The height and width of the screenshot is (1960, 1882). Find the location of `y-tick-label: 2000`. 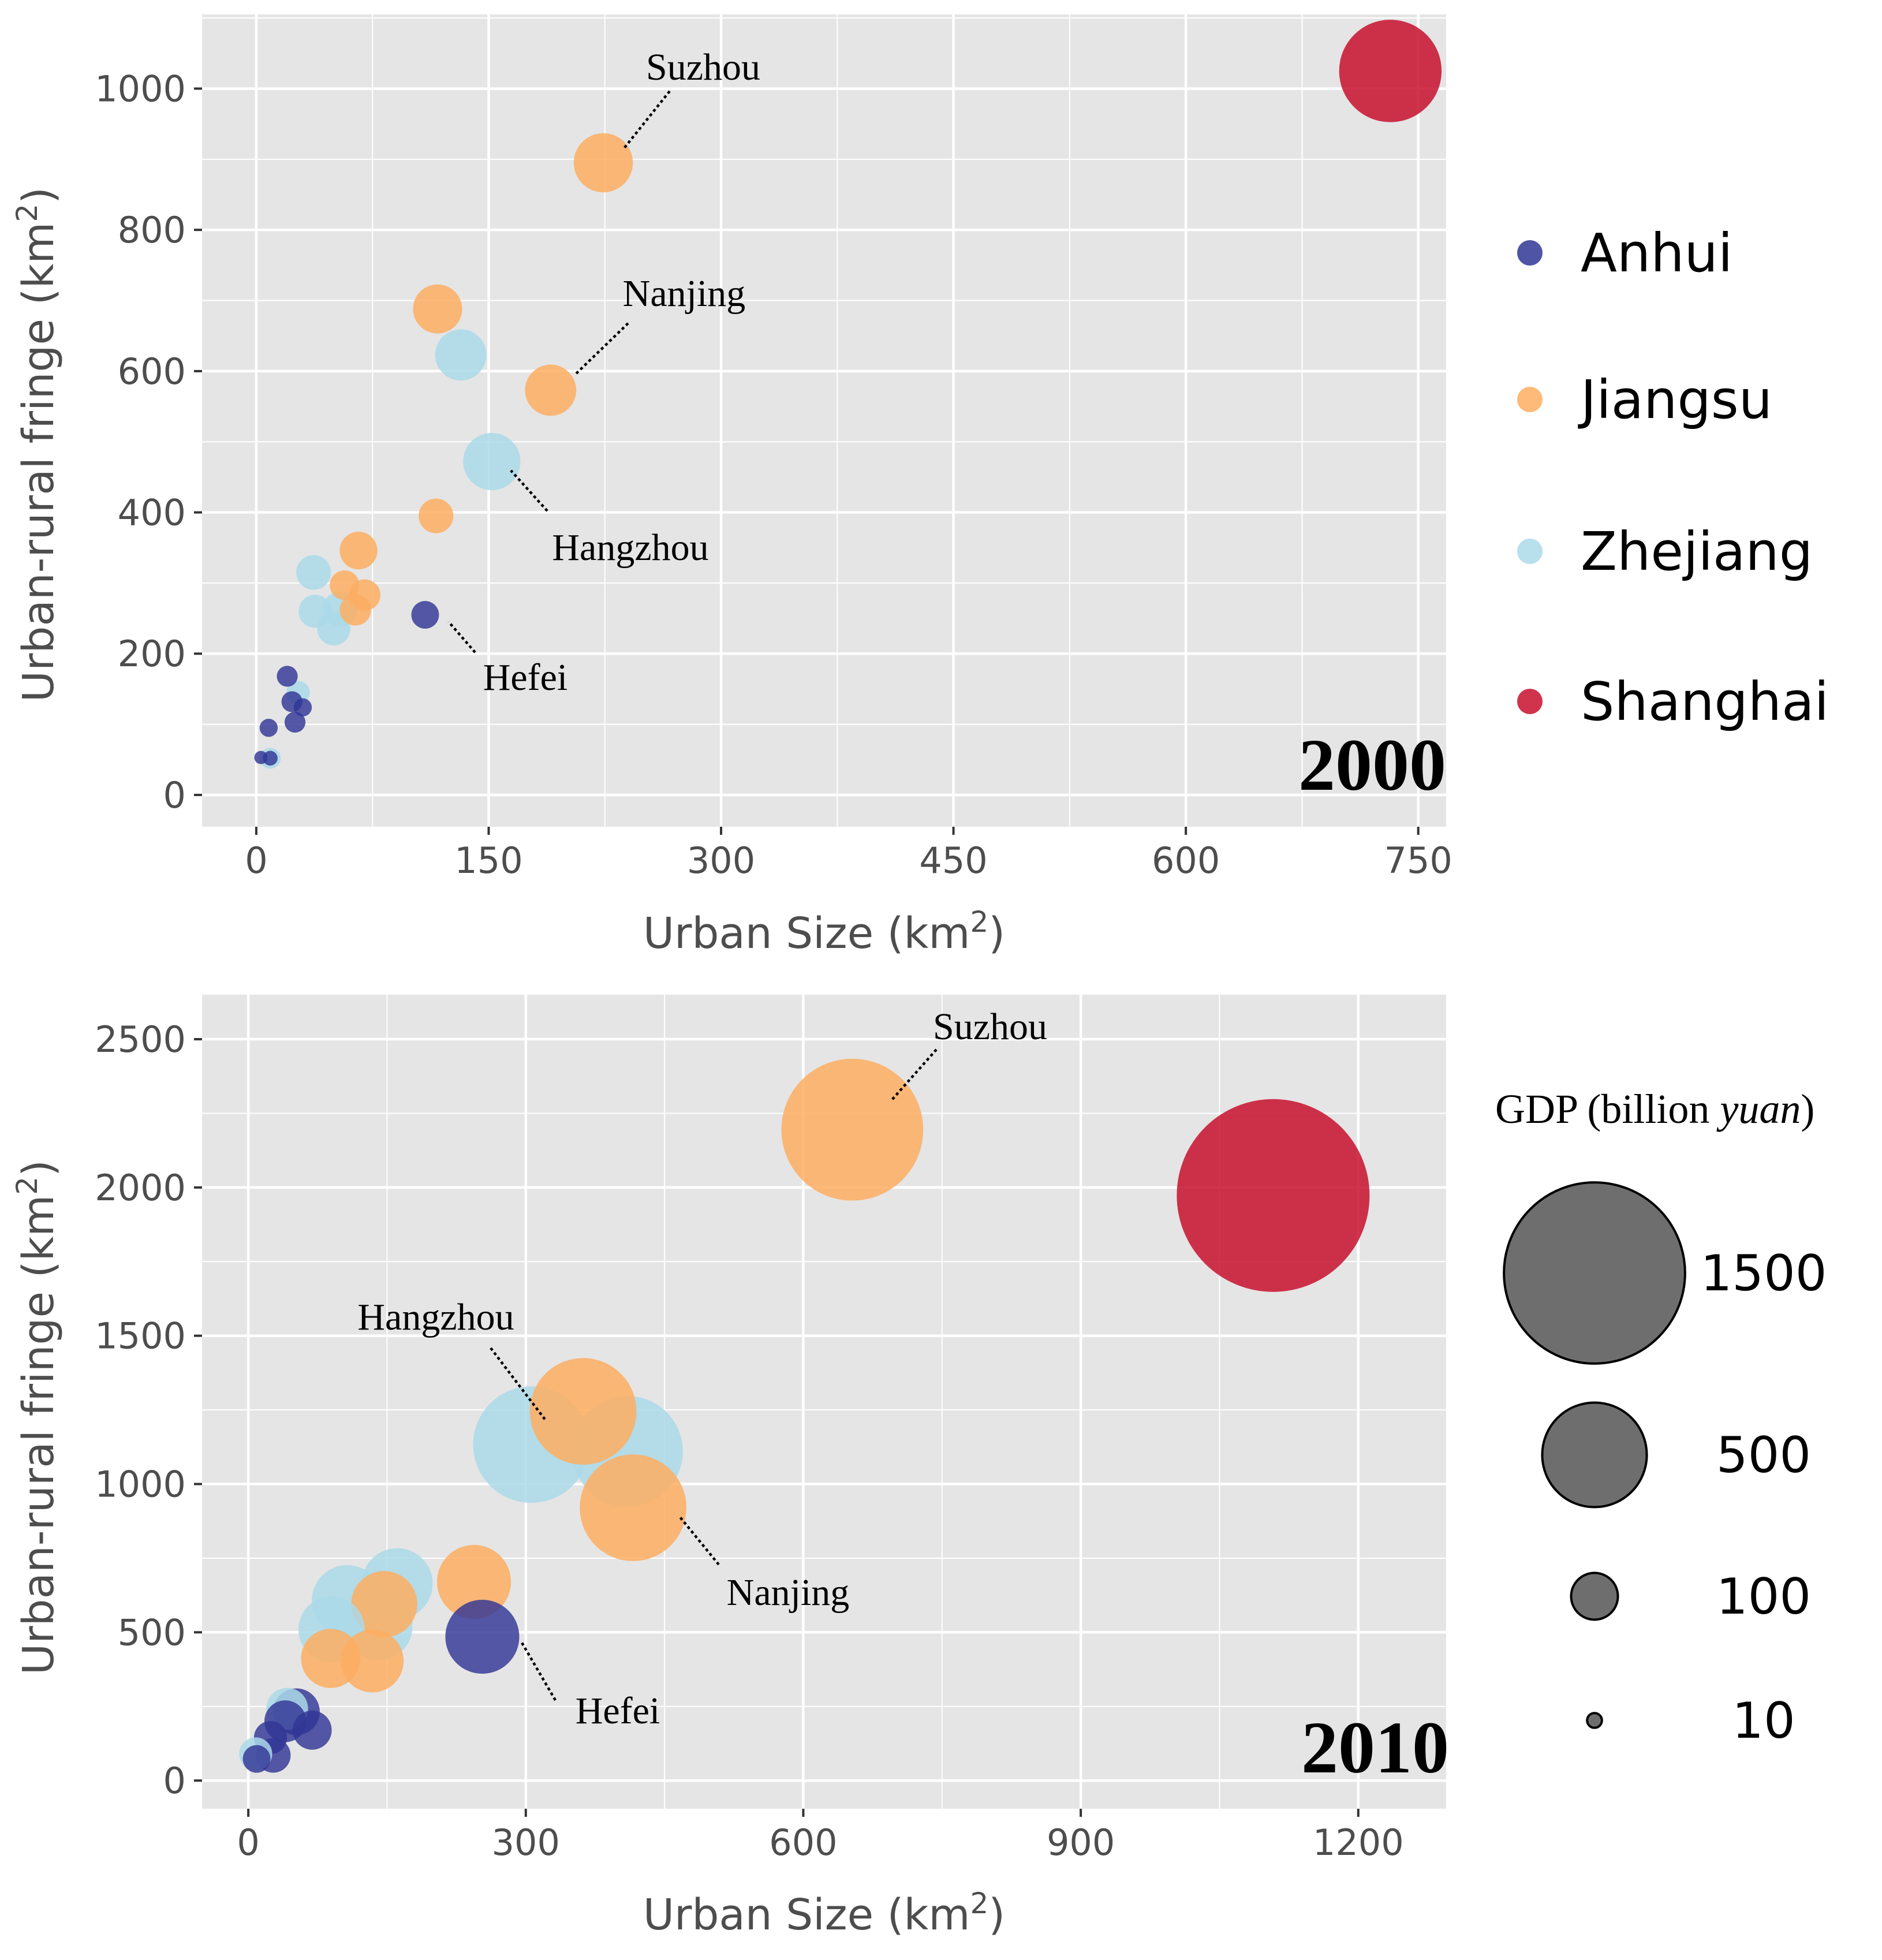

y-tick-label: 2000 is located at coordinates (140, 1188).